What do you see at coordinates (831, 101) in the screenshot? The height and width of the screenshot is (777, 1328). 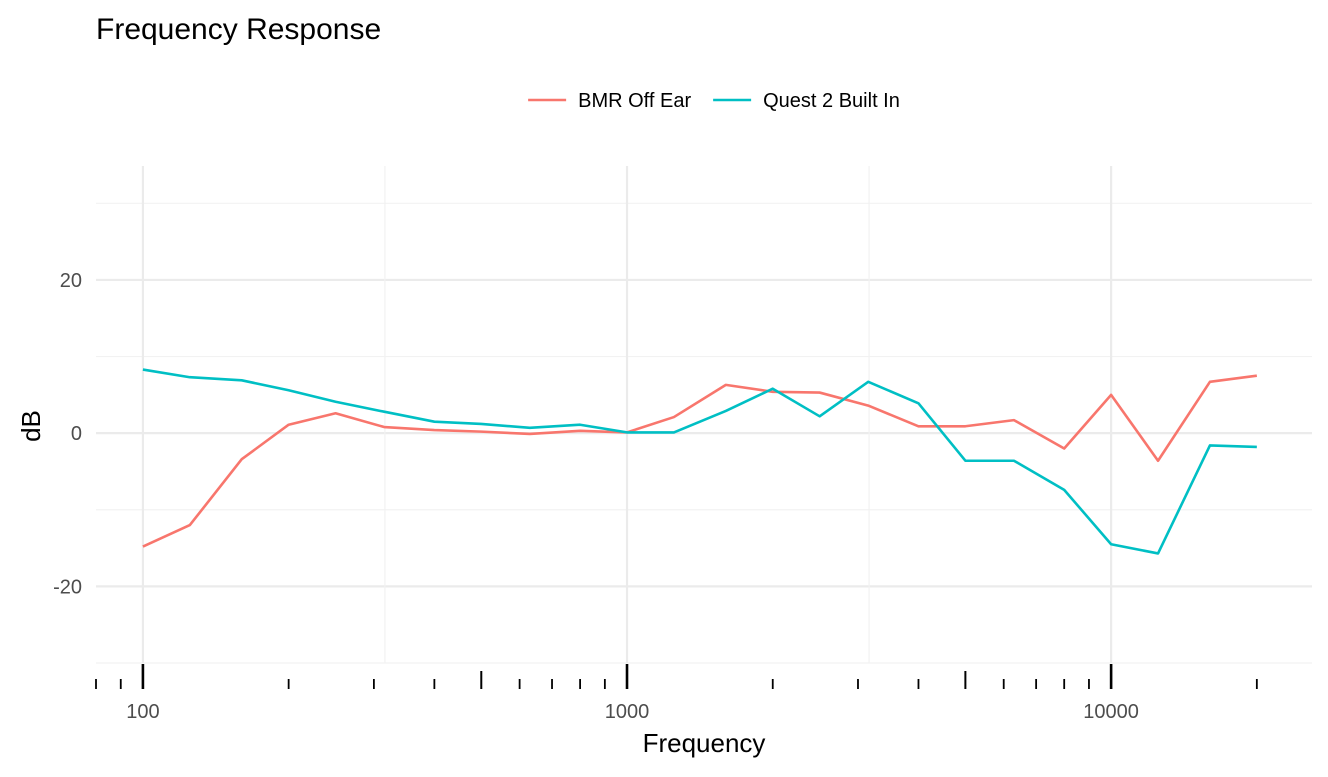 I see `legend-label-quest-2-built-in: Quest 2 Built In` at bounding box center [831, 101].